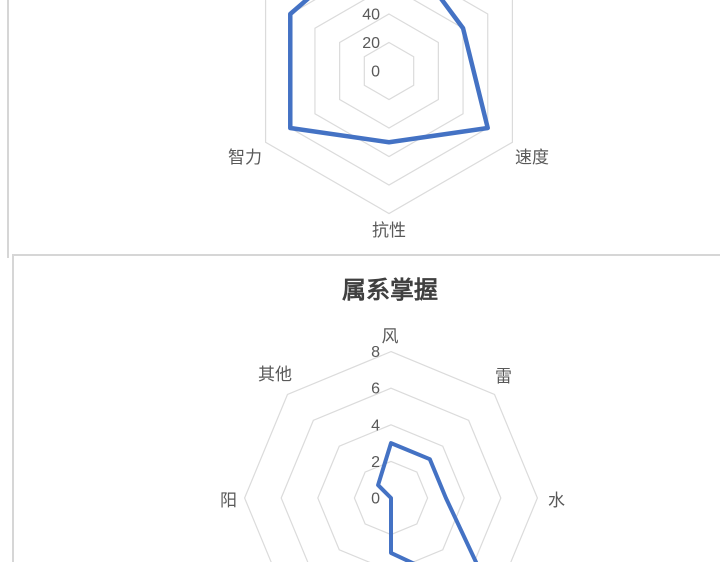 This screenshot has width=720, height=562. Describe the element at coordinates (390, 291) in the screenshot. I see `chart-title: 属系掌握` at that location.